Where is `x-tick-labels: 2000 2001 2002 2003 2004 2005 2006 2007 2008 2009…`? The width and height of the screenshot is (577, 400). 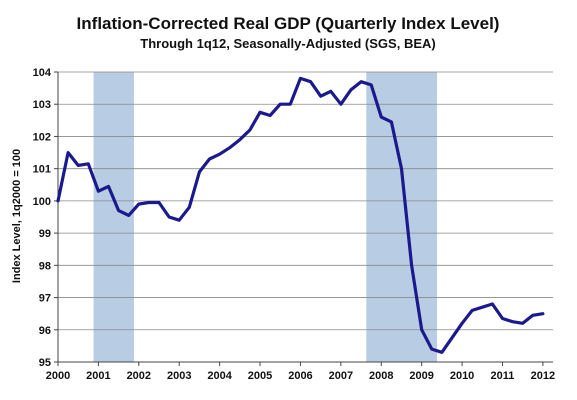
x-tick-labels: 2000 2001 2002 2003 2004 2005 2006 2007 2008 2009… is located at coordinates (300, 372).